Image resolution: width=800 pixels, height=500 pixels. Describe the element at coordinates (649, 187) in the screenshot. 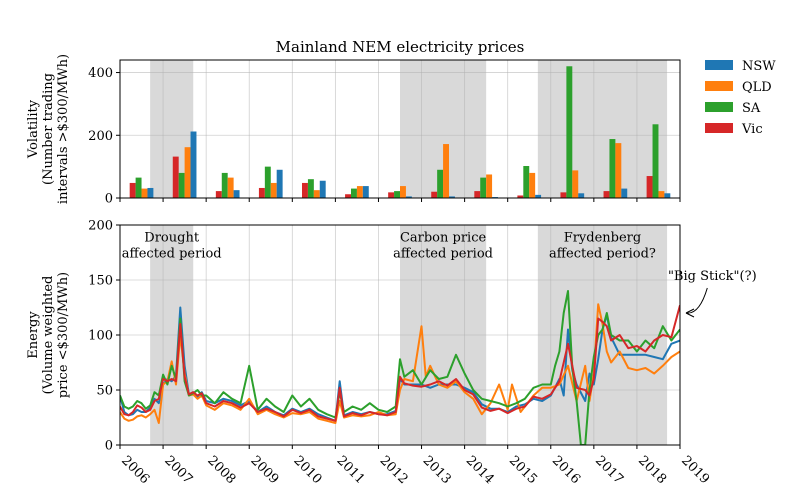

I see `bar-vic-2018` at that location.